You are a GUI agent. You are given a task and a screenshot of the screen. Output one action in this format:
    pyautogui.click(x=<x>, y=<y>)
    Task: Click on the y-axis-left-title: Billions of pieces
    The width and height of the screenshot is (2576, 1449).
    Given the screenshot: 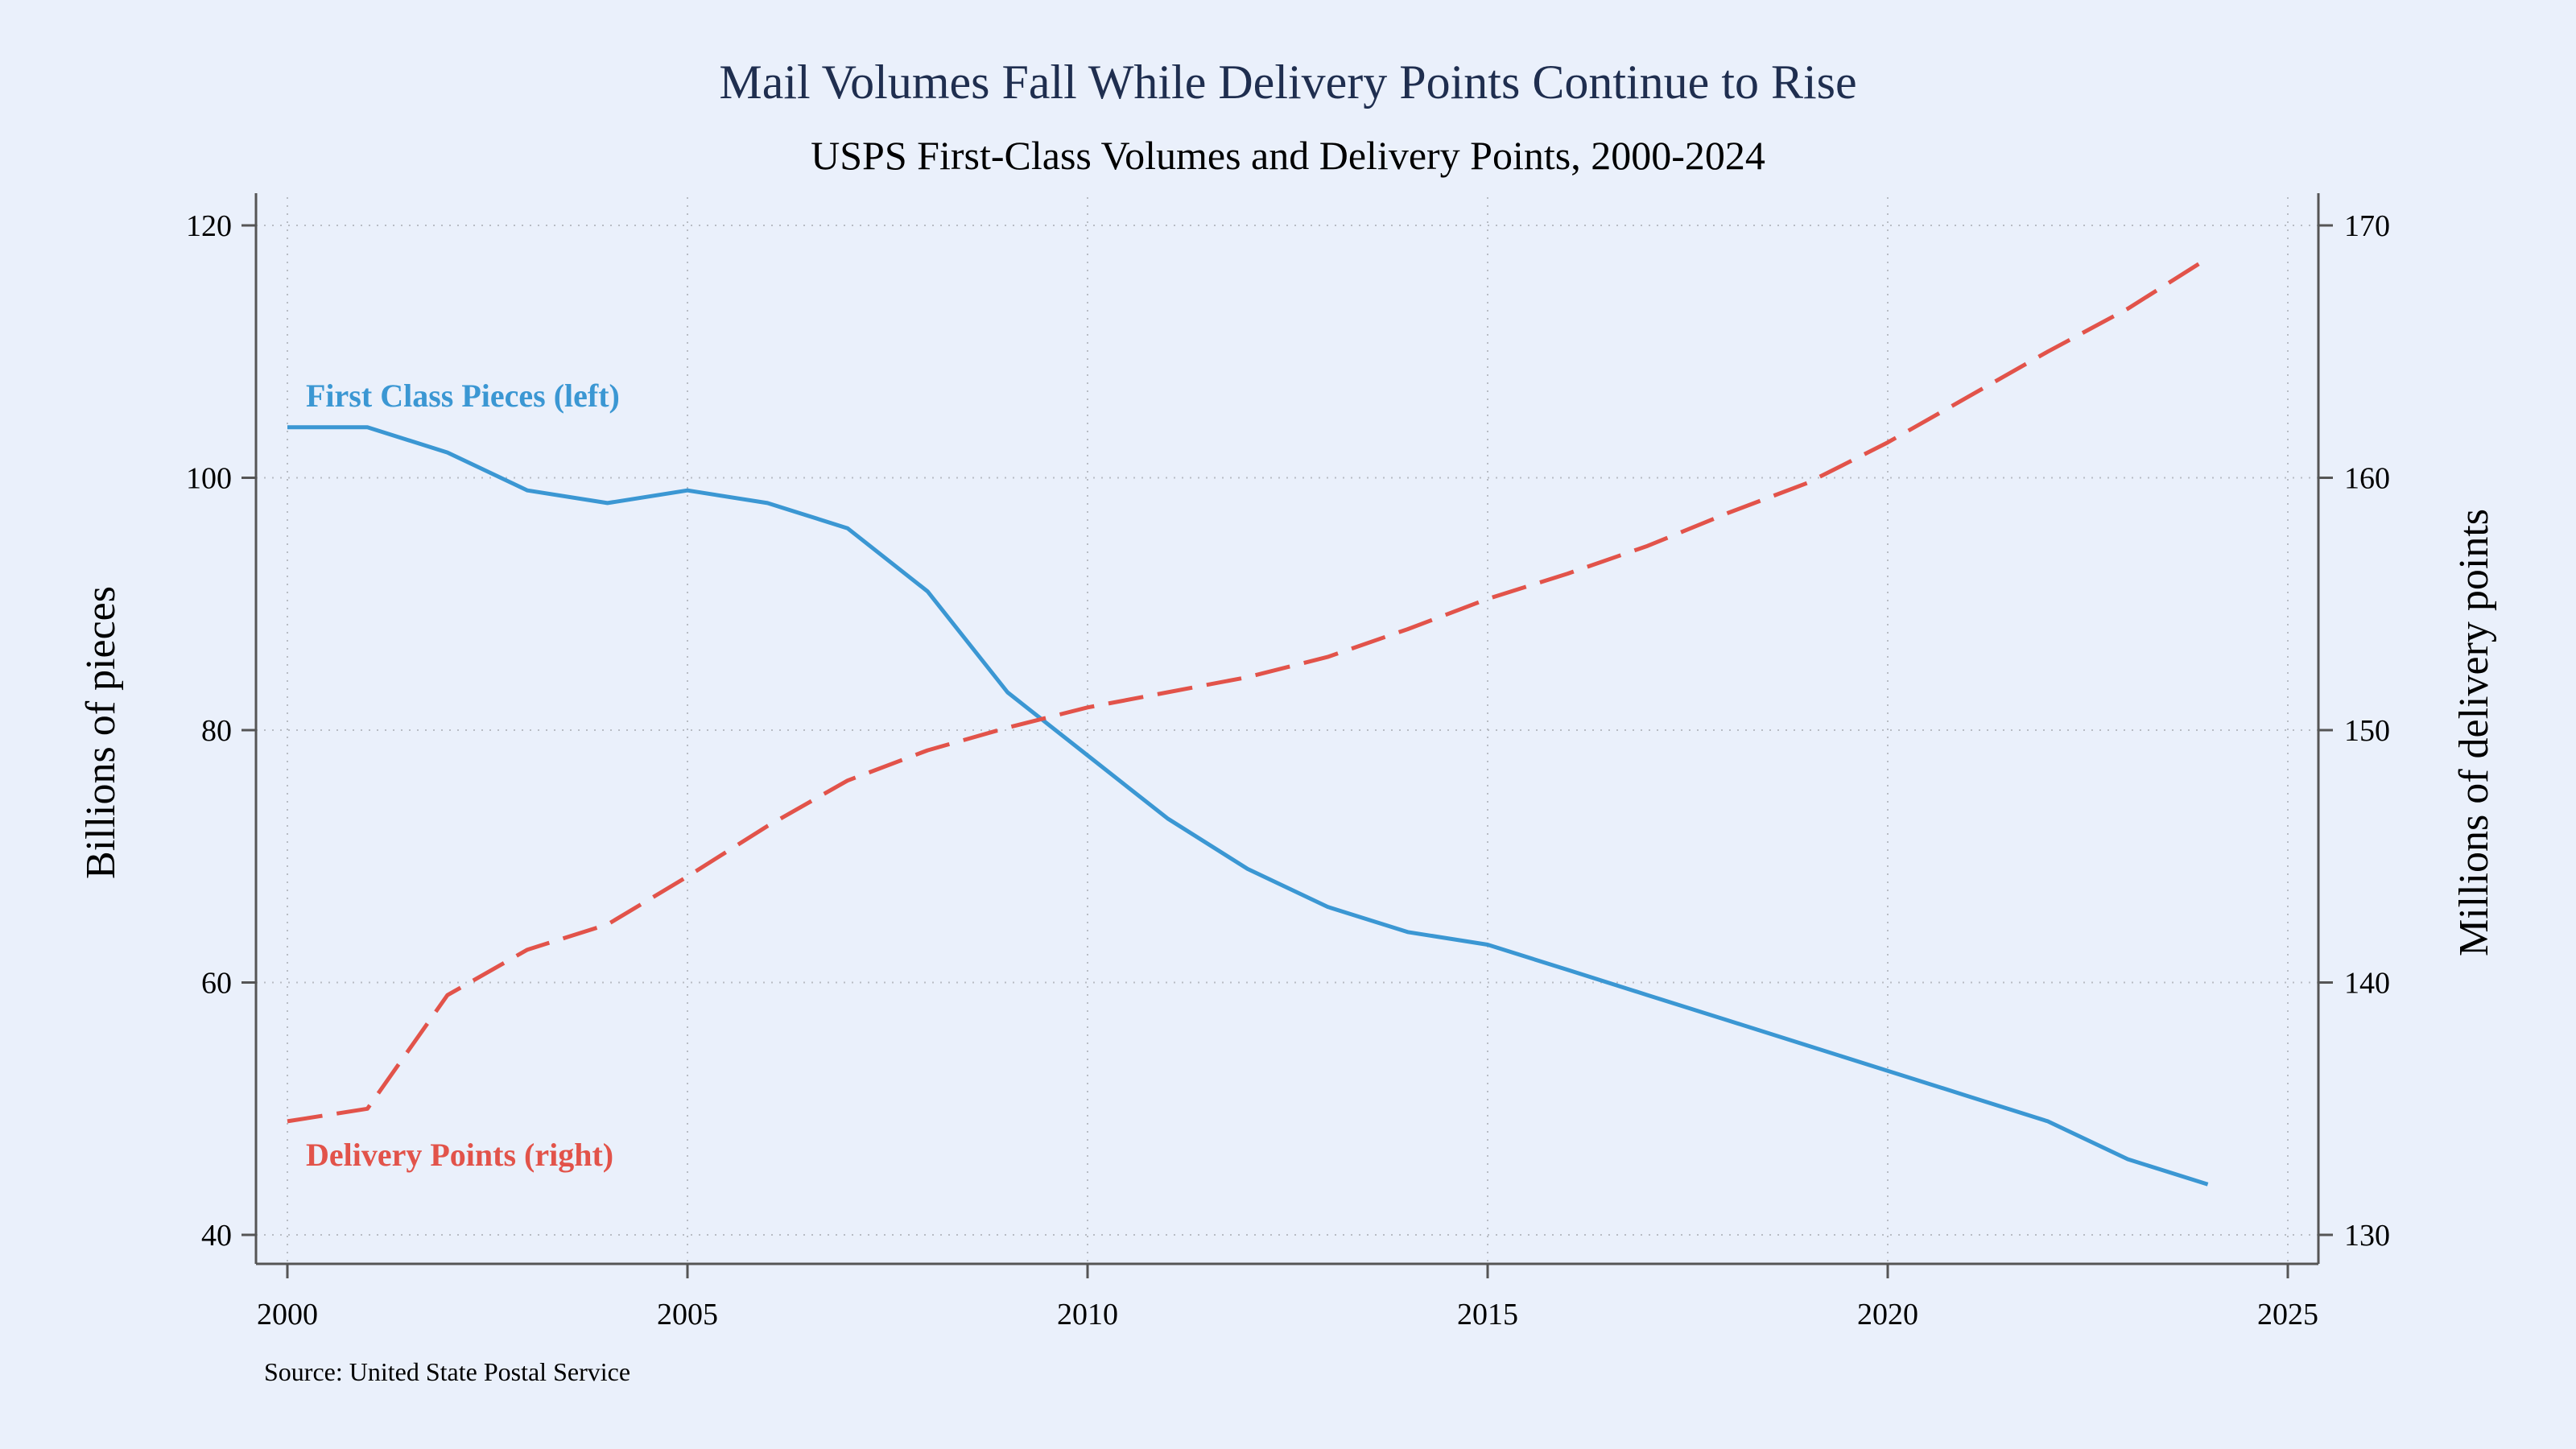 What is the action you would take?
    pyautogui.click(x=101, y=732)
    